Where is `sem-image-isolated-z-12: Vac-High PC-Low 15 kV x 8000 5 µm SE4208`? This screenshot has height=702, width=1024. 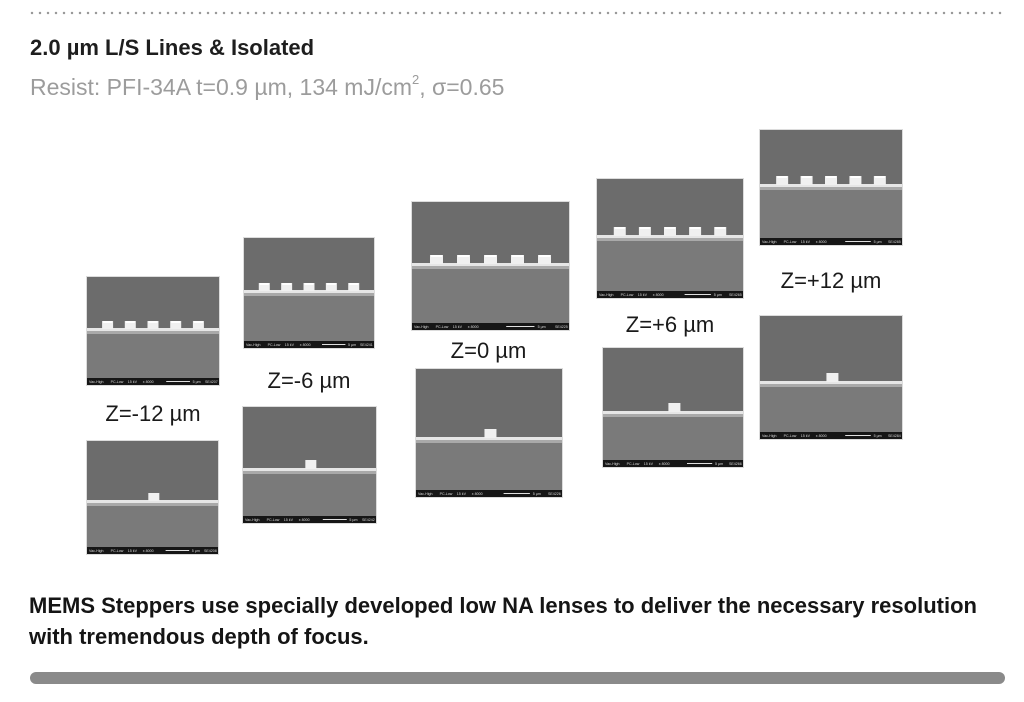 sem-image-isolated-z-12: Vac-High PC-Low 15 kV x 8000 5 µm SE4208 is located at coordinates (152, 497).